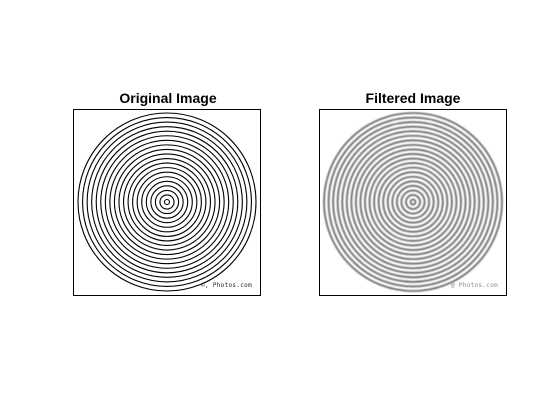  I want to click on filtered-watermark: @ Photos.com, so click(474, 285).